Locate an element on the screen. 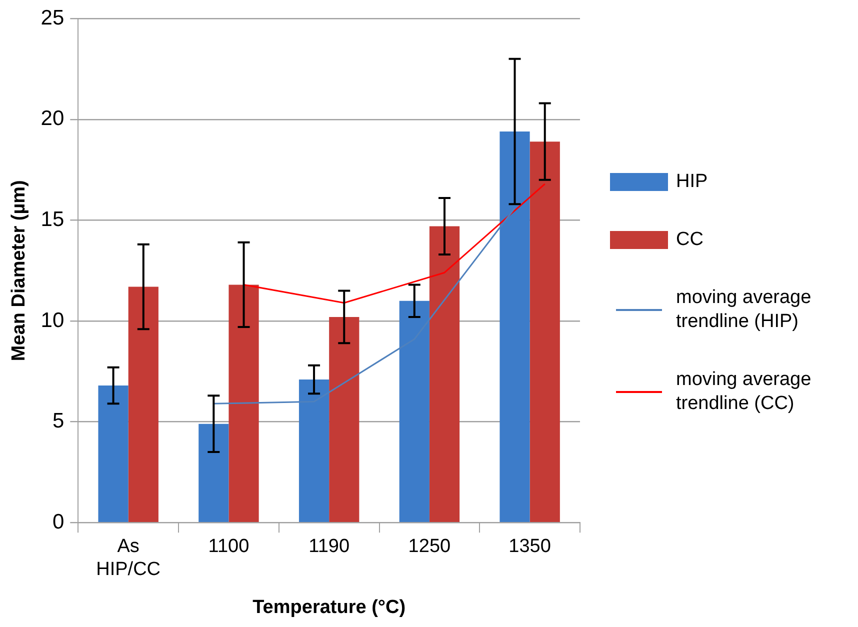 The height and width of the screenshot is (627, 858). legend-label: HIP is located at coordinates (692, 182).